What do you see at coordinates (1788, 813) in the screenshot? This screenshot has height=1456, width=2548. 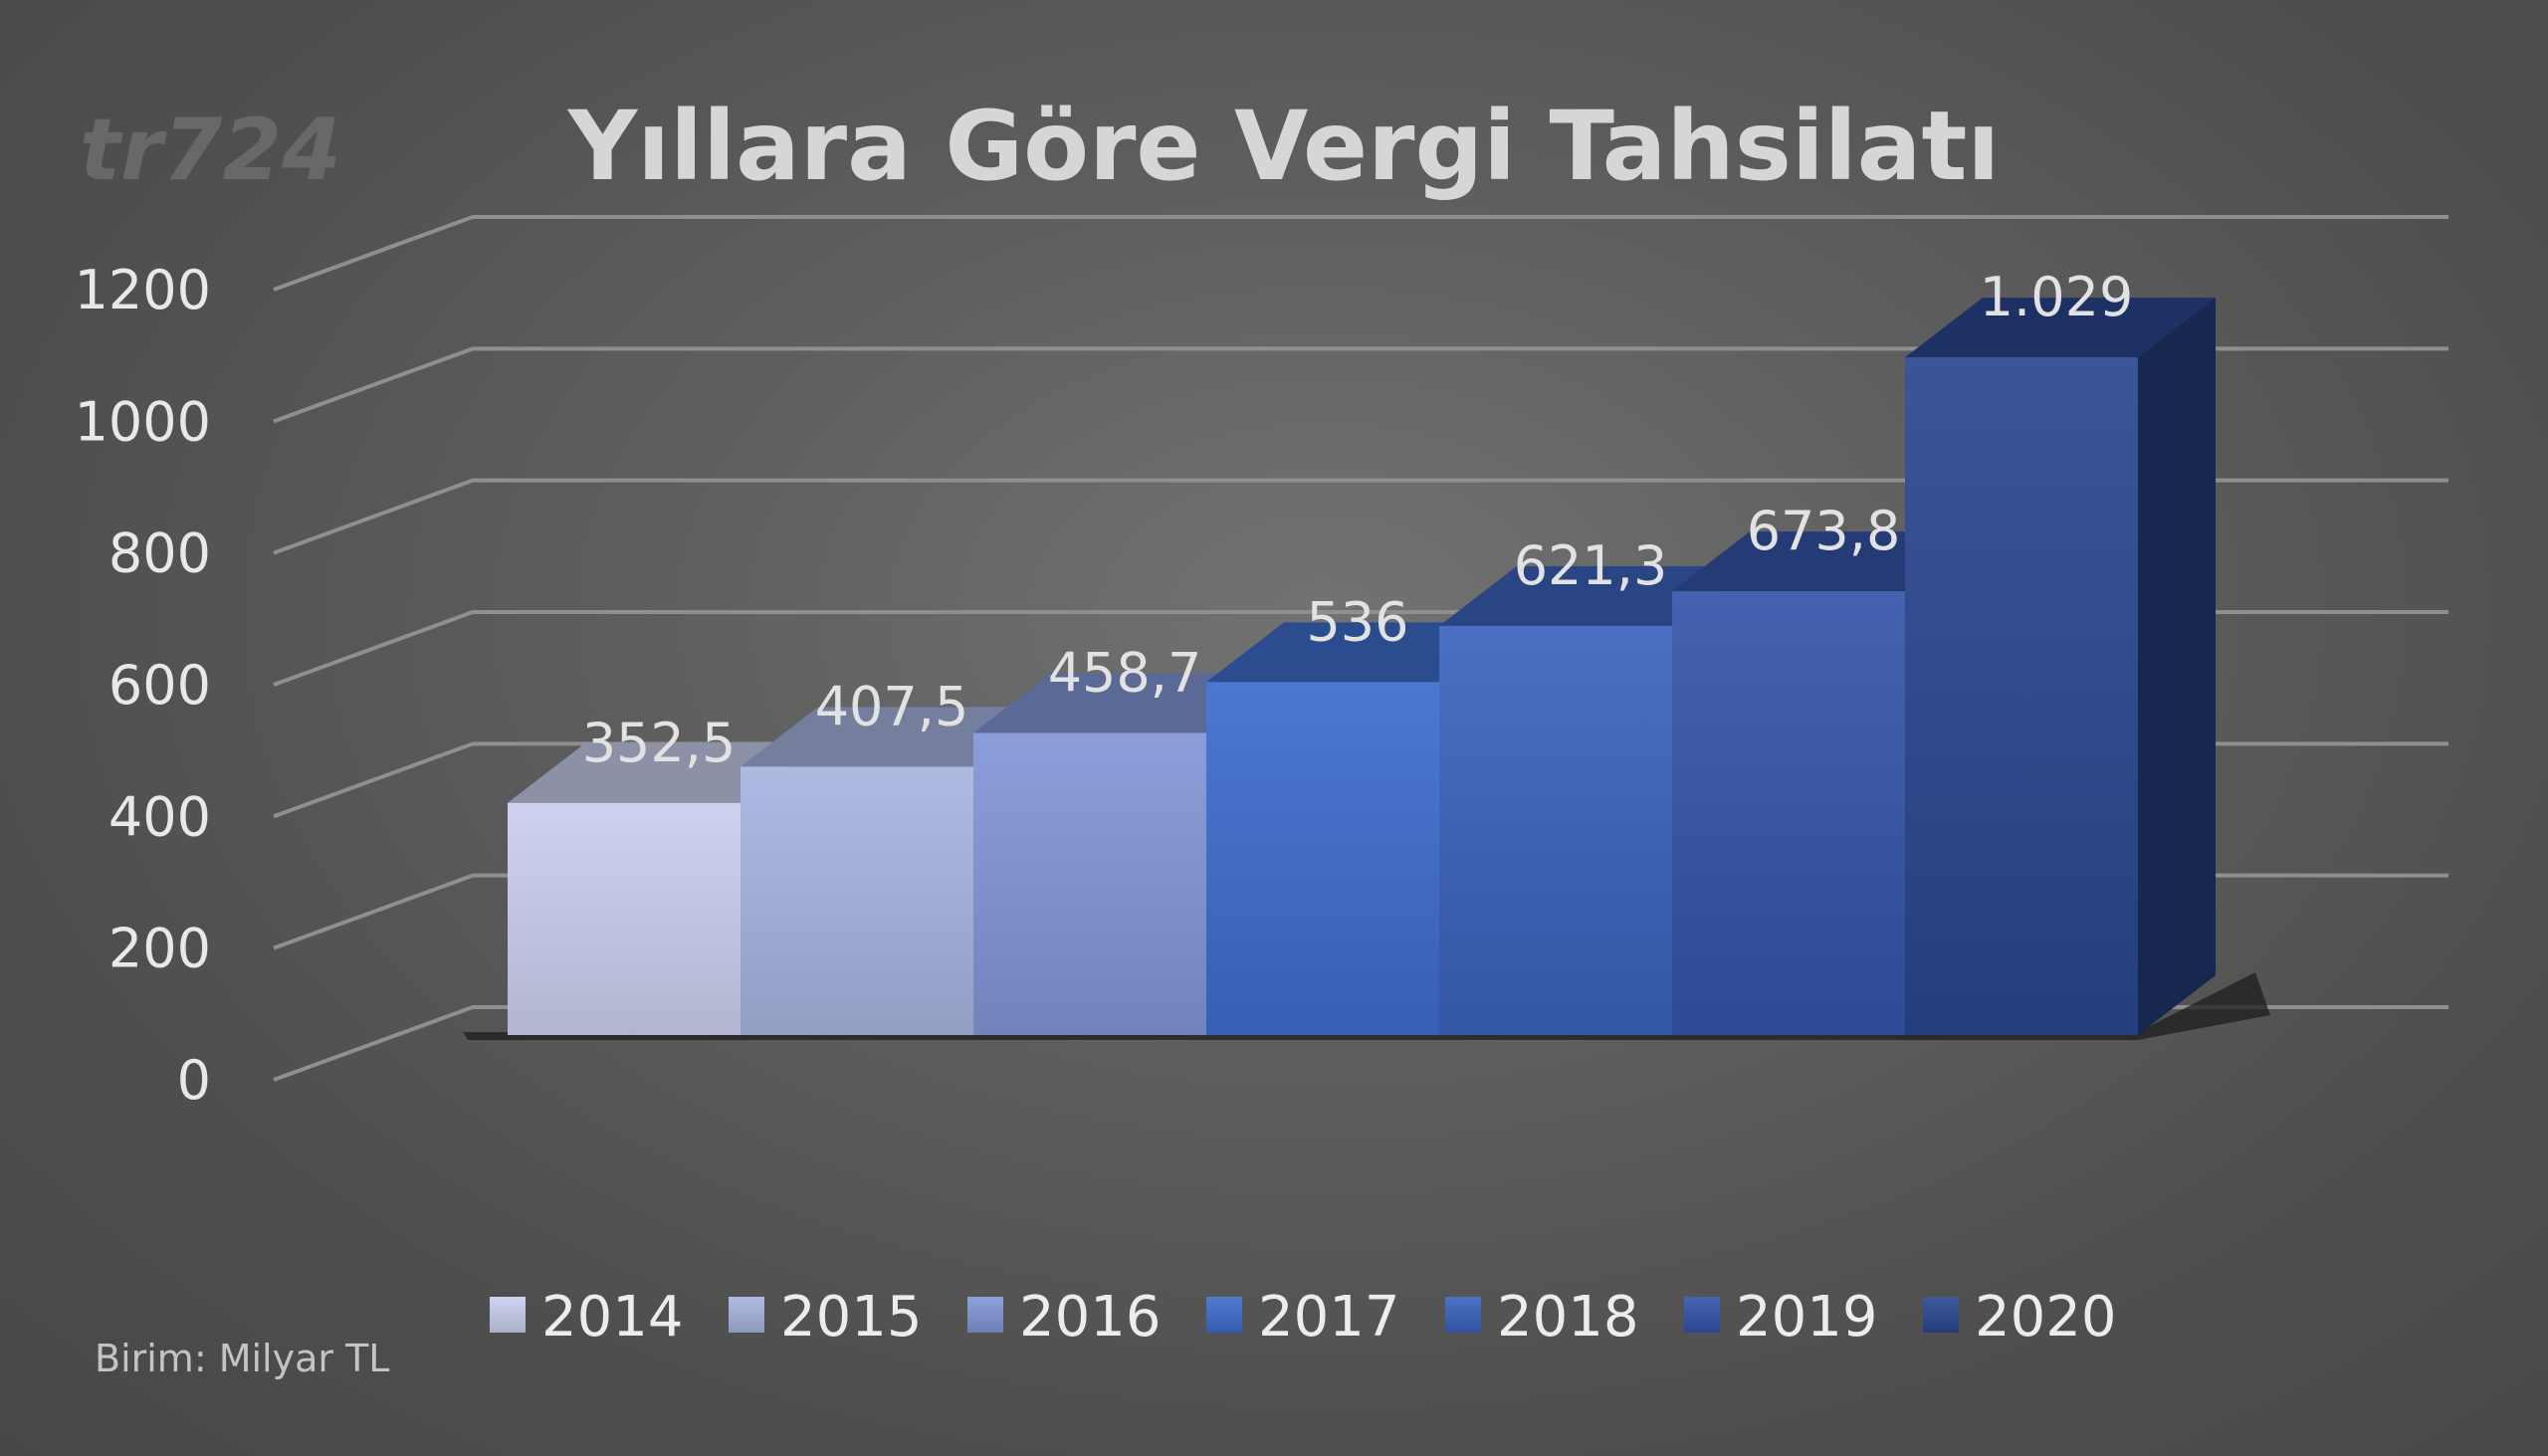 I see `bar-2019` at bounding box center [1788, 813].